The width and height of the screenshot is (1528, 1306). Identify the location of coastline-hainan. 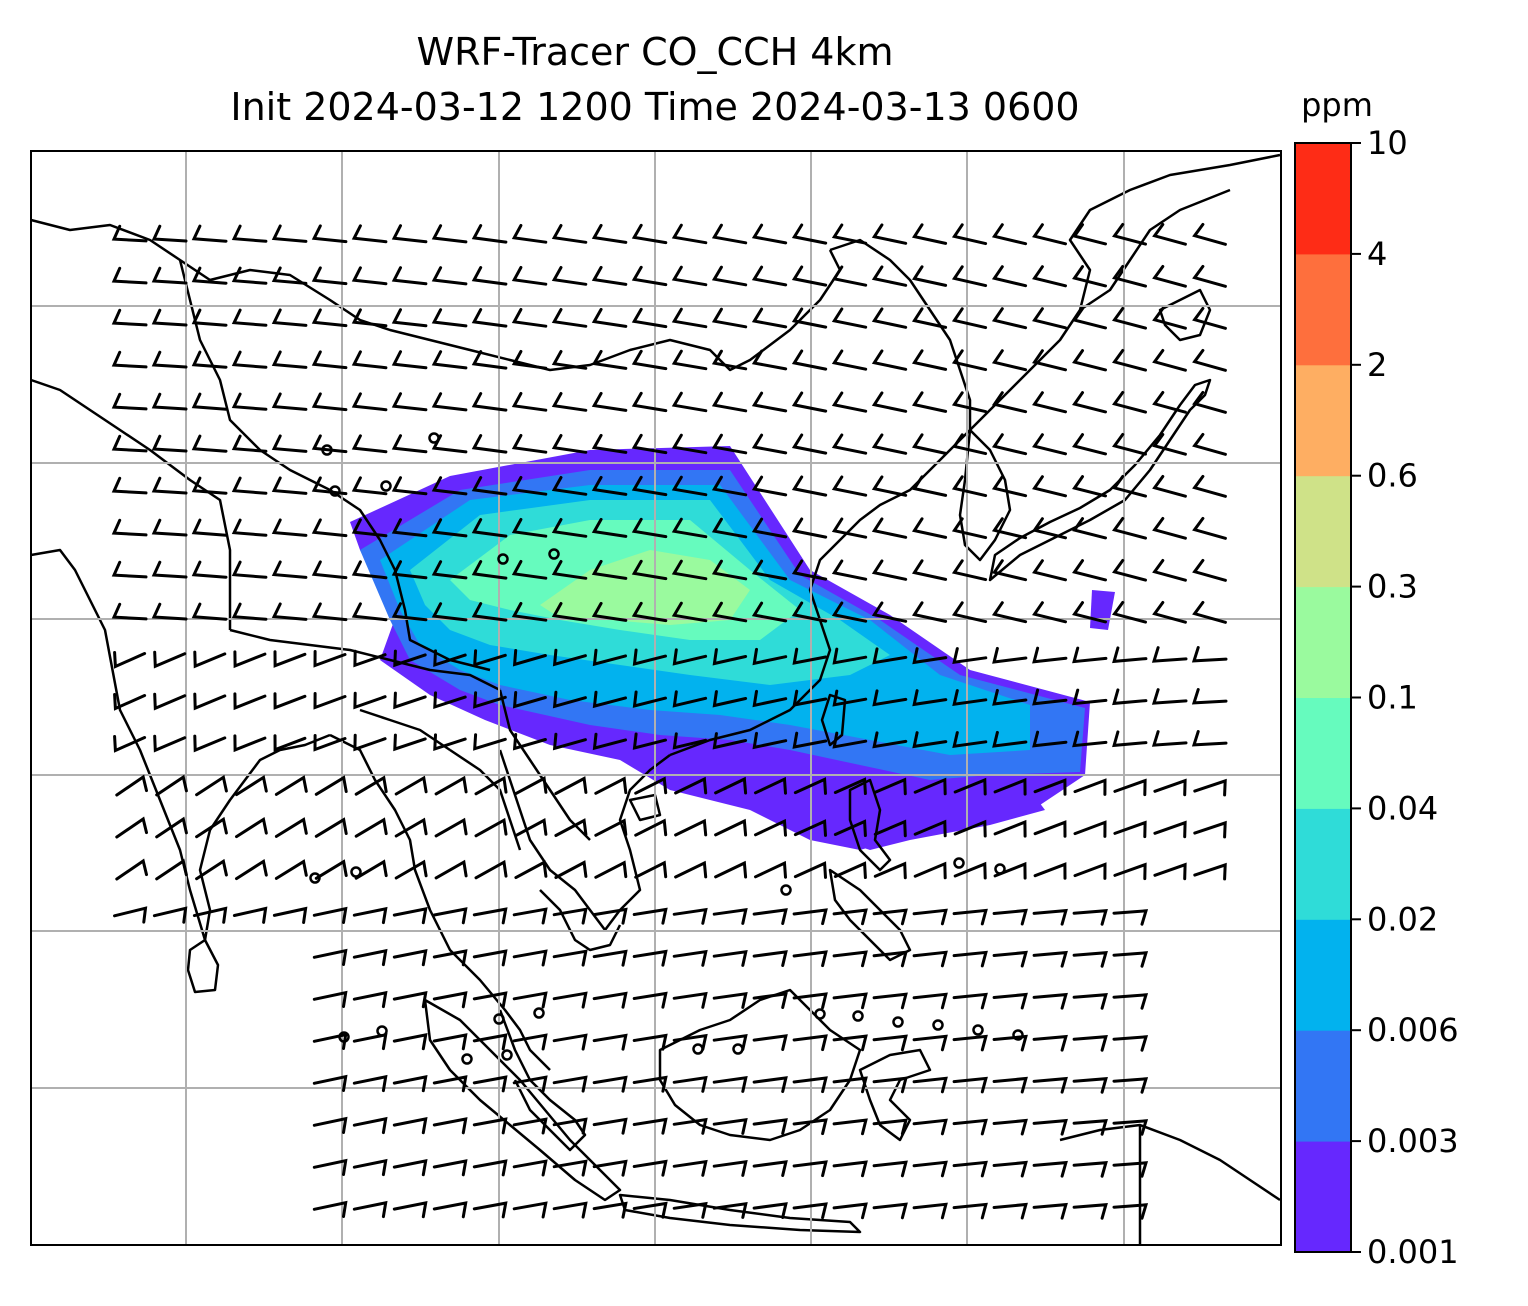
(645, 807).